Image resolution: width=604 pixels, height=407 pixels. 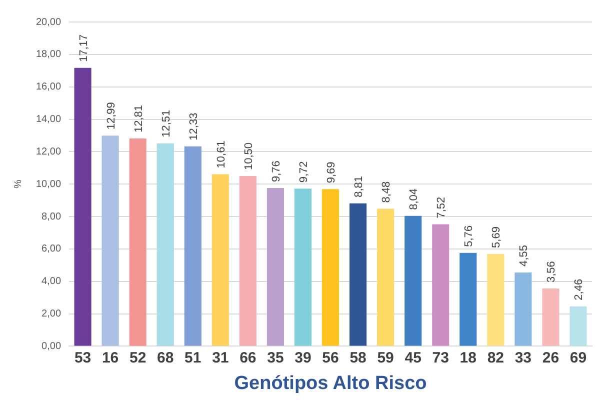 I want to click on x-tick-label: 68, so click(x=165, y=357).